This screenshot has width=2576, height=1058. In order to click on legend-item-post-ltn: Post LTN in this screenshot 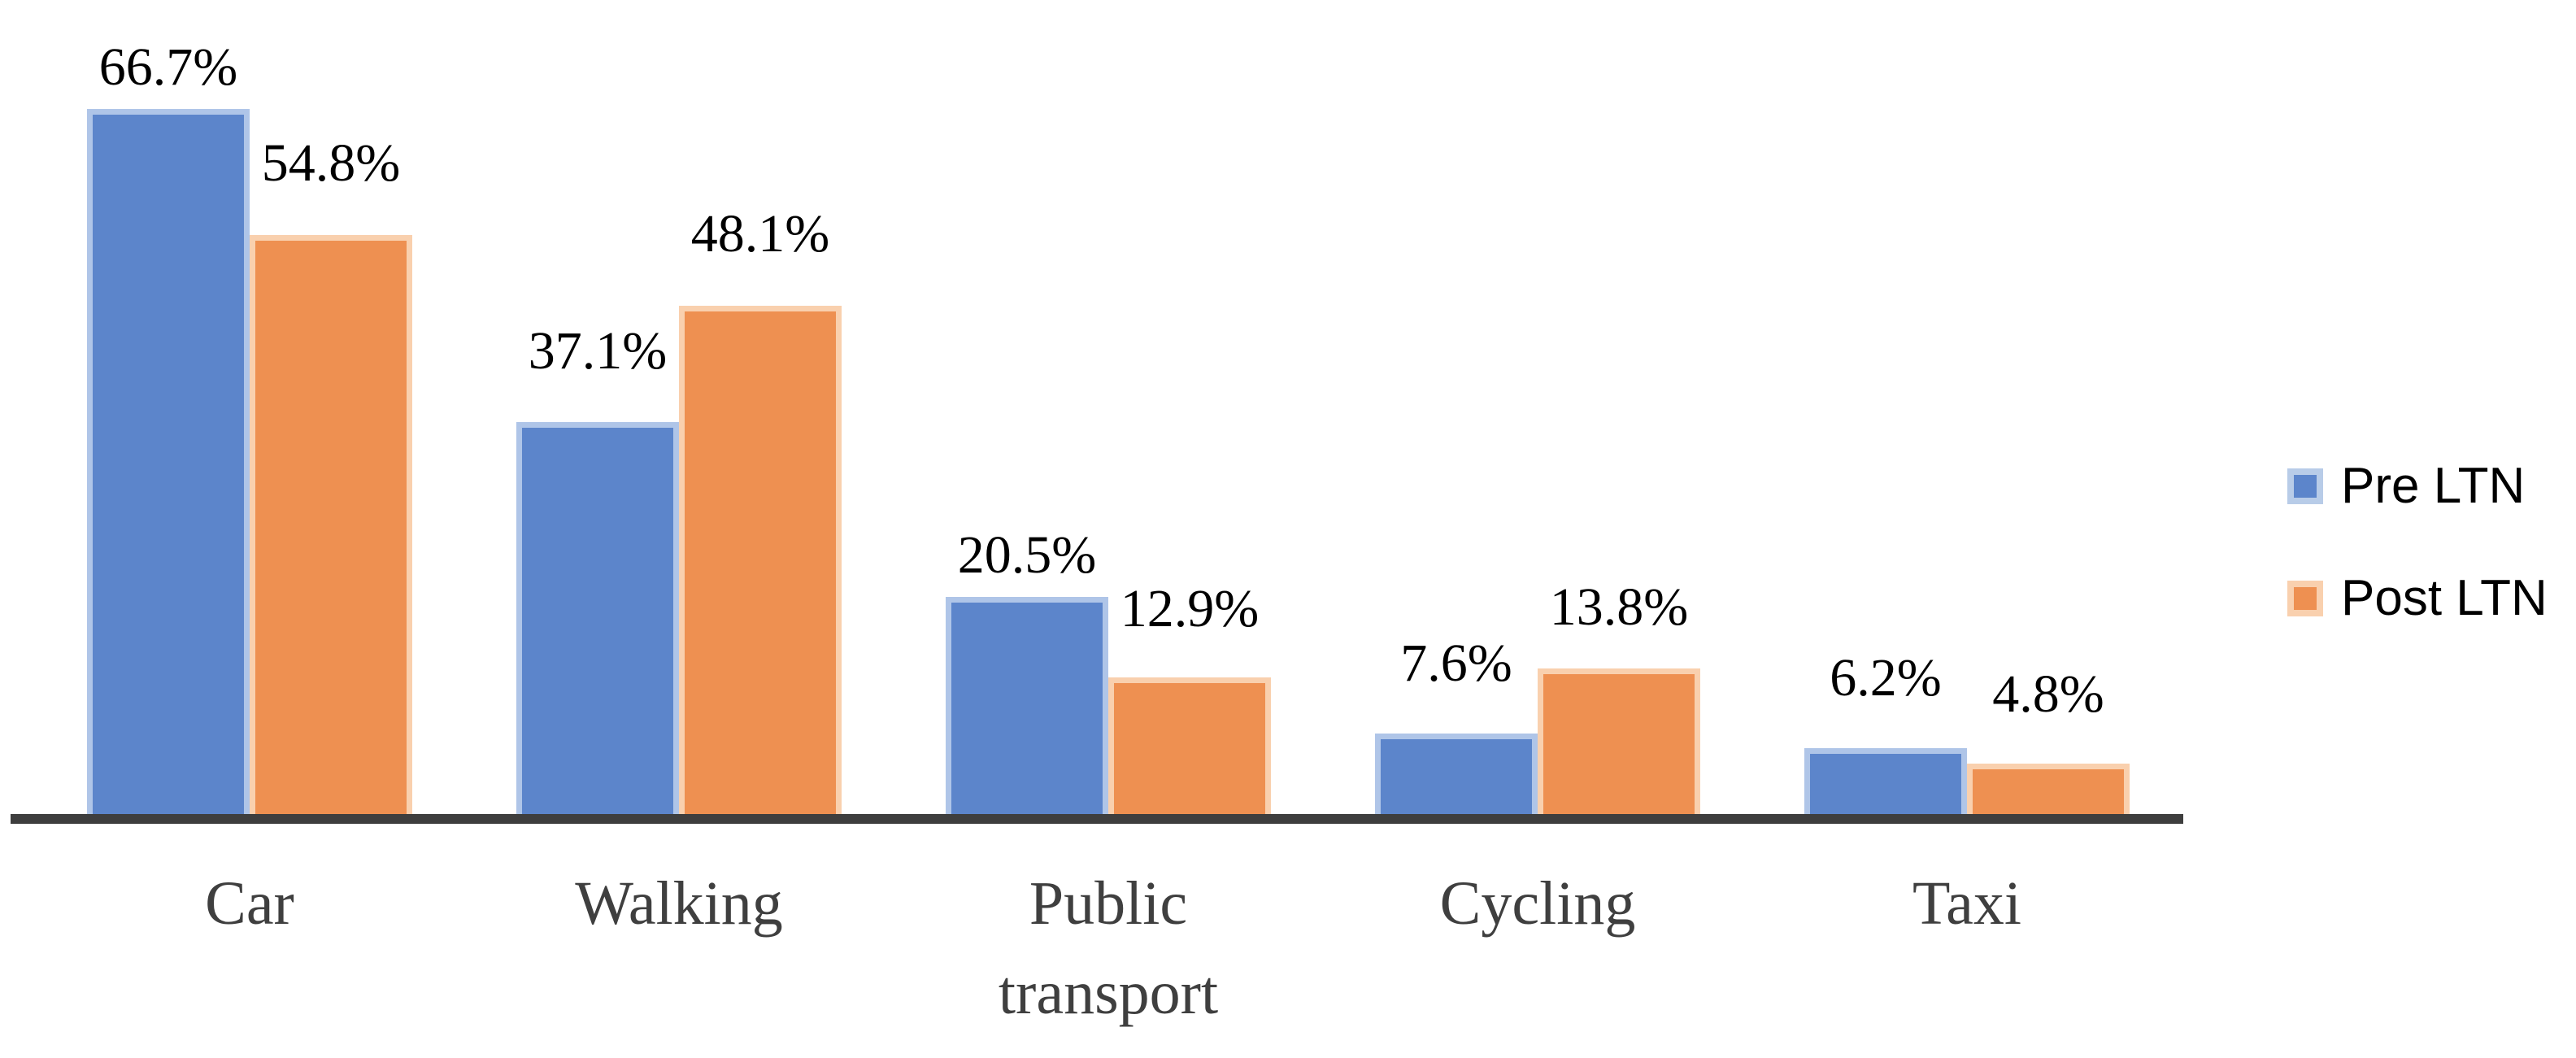, I will do `click(2418, 599)`.